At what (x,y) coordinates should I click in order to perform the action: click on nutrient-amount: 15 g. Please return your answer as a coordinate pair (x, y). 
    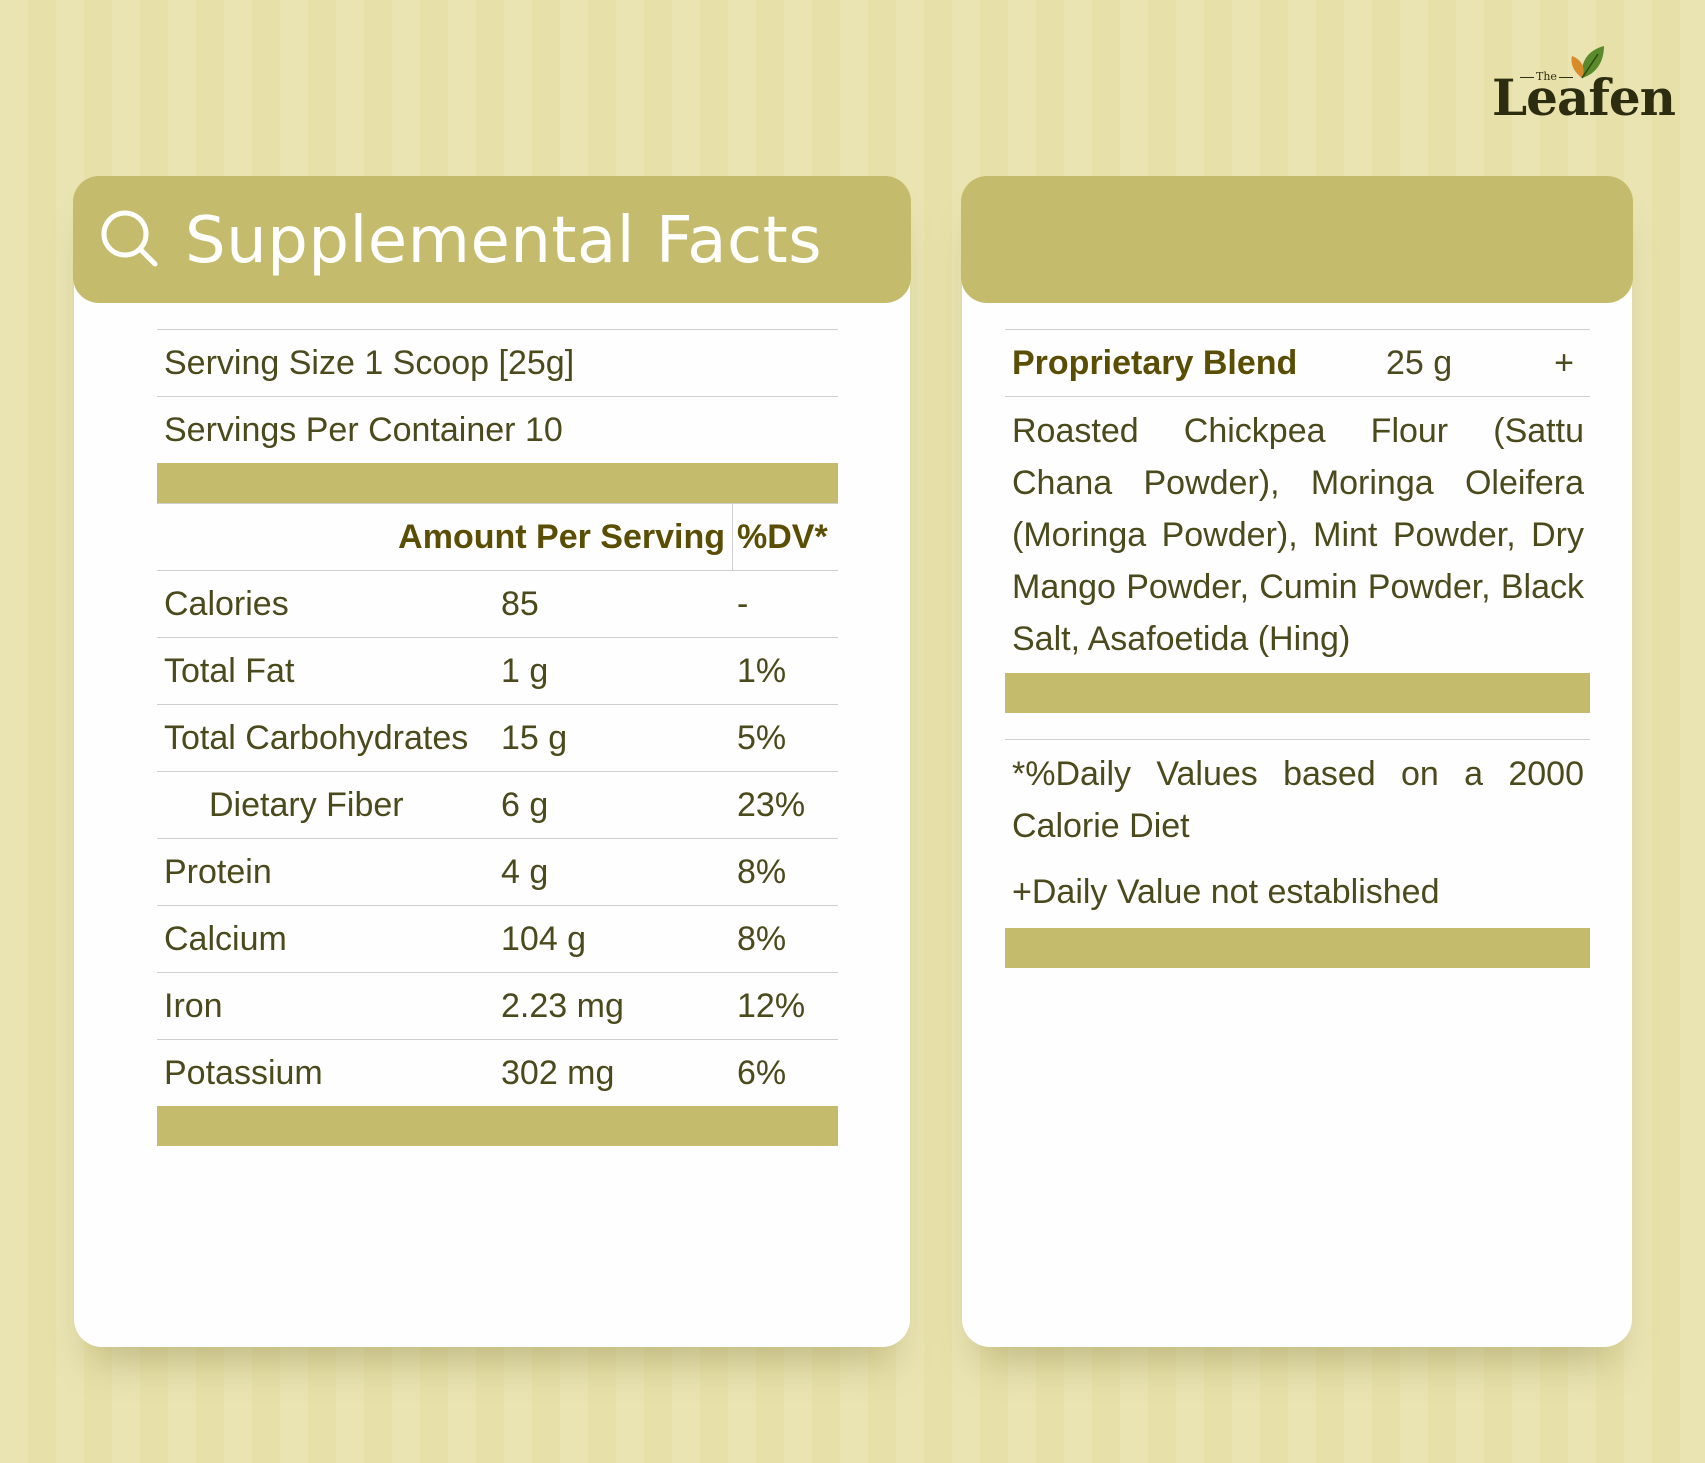
    Looking at the image, I should click on (534, 738).